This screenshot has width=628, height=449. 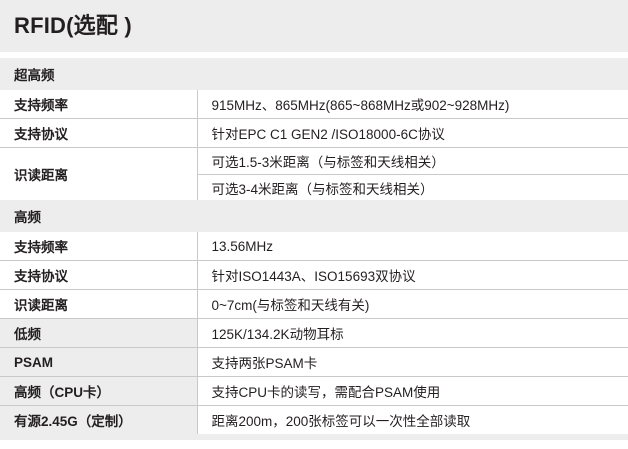 What do you see at coordinates (314, 55) in the screenshot?
I see `title-table-gap` at bounding box center [314, 55].